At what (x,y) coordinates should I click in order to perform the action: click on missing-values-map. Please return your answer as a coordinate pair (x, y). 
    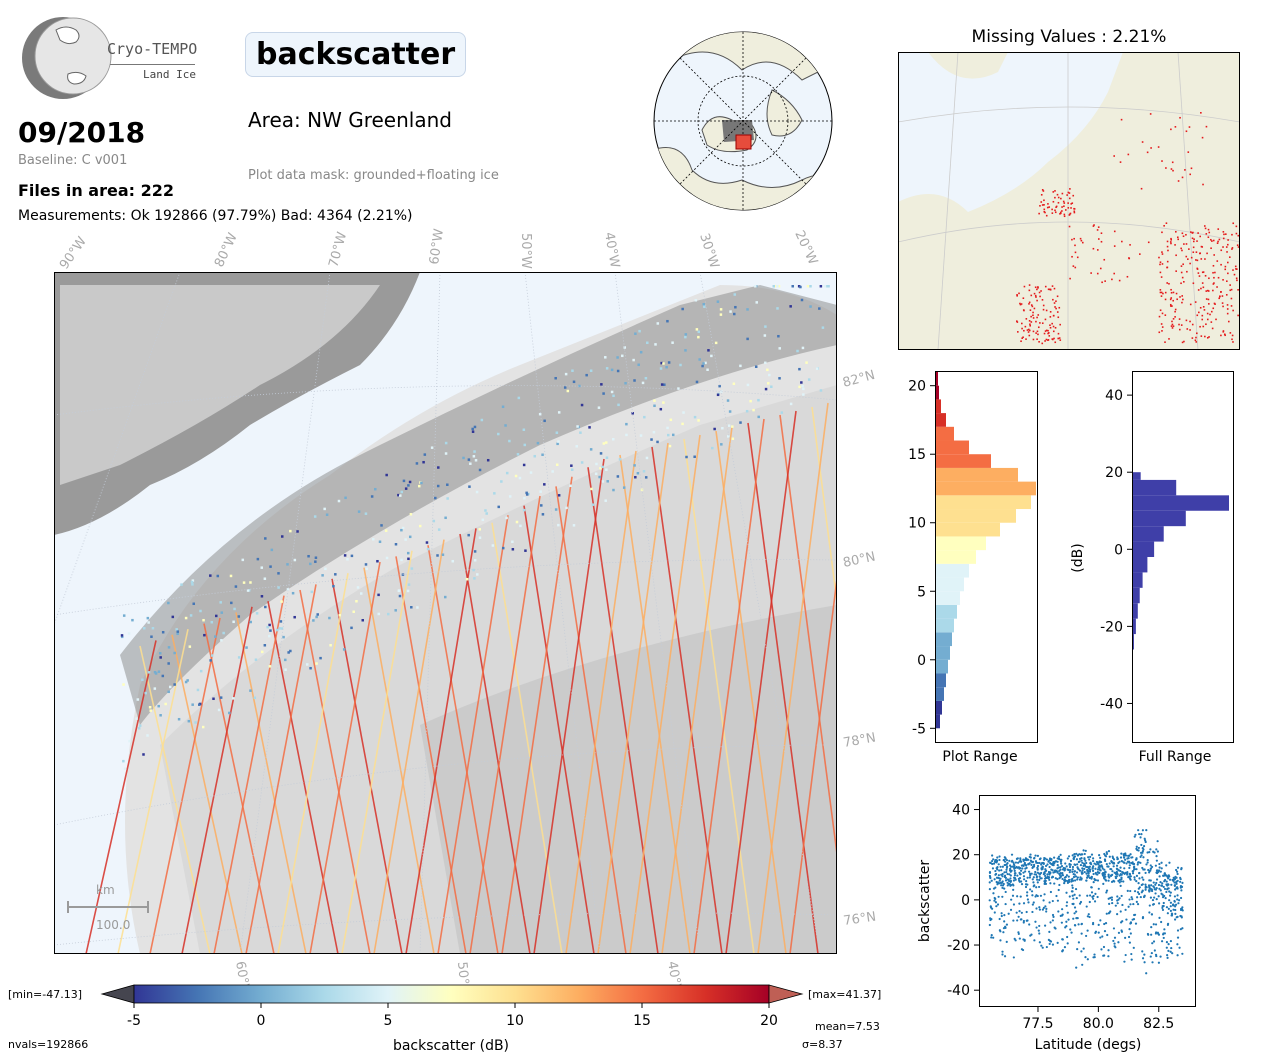
    Looking at the image, I should click on (1069, 201).